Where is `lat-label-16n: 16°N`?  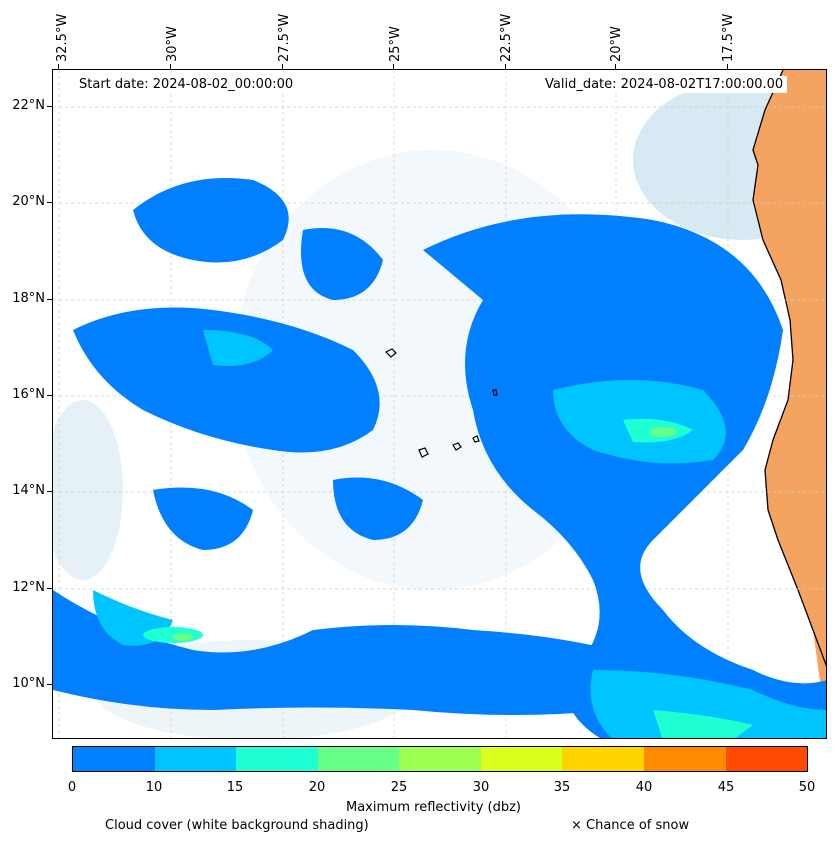 lat-label-16n: 16°N is located at coordinates (28, 394).